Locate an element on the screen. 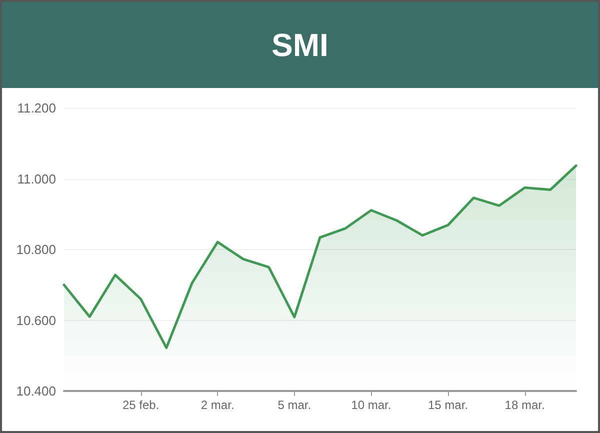  y-tick-label: 10.800 is located at coordinates (36, 249).